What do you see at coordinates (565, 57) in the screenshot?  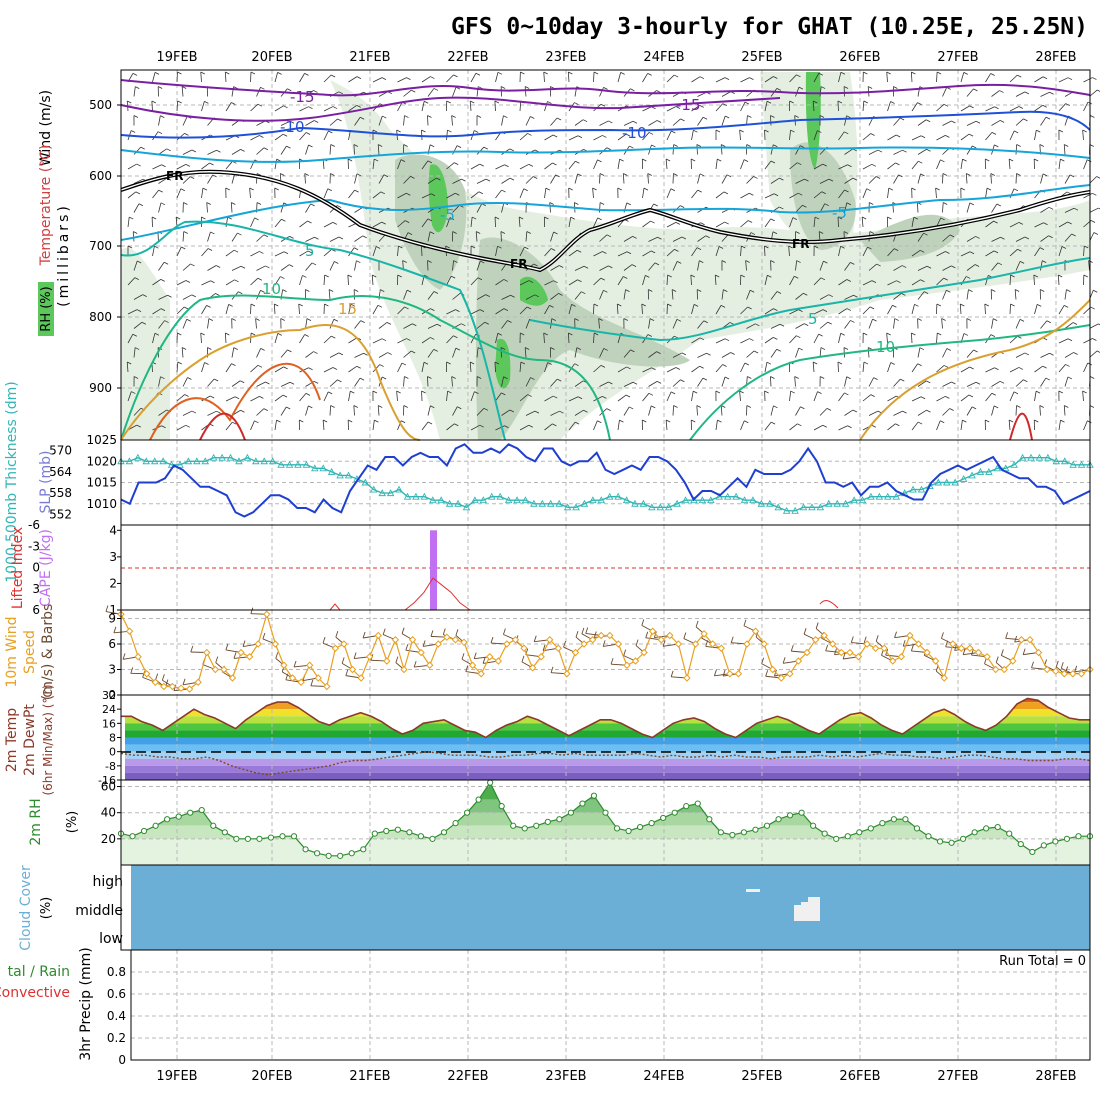 I see `date-label: 23FEB` at bounding box center [565, 57].